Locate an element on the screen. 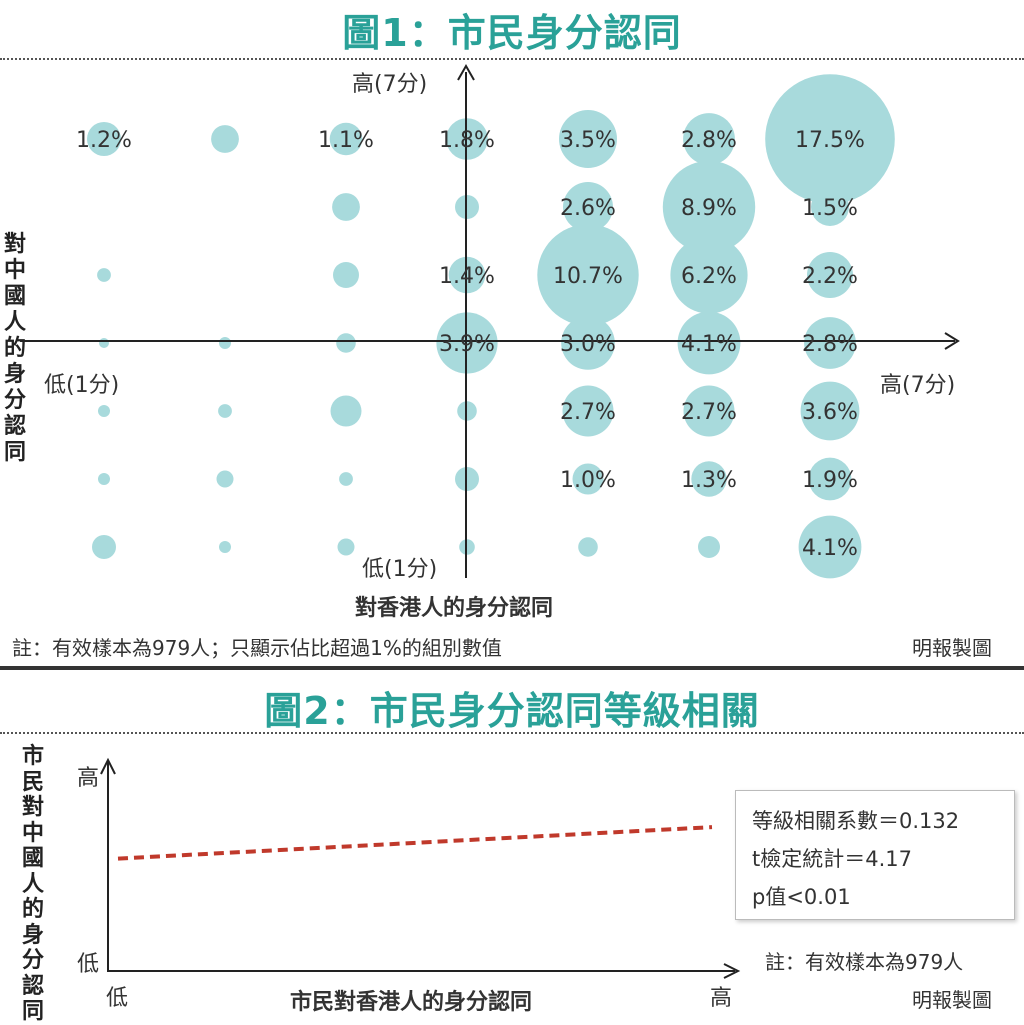 This screenshot has height=1025, width=1024. fig2-x-axis-title: 市民對香港人的身分認同 is located at coordinates (411, 1002).